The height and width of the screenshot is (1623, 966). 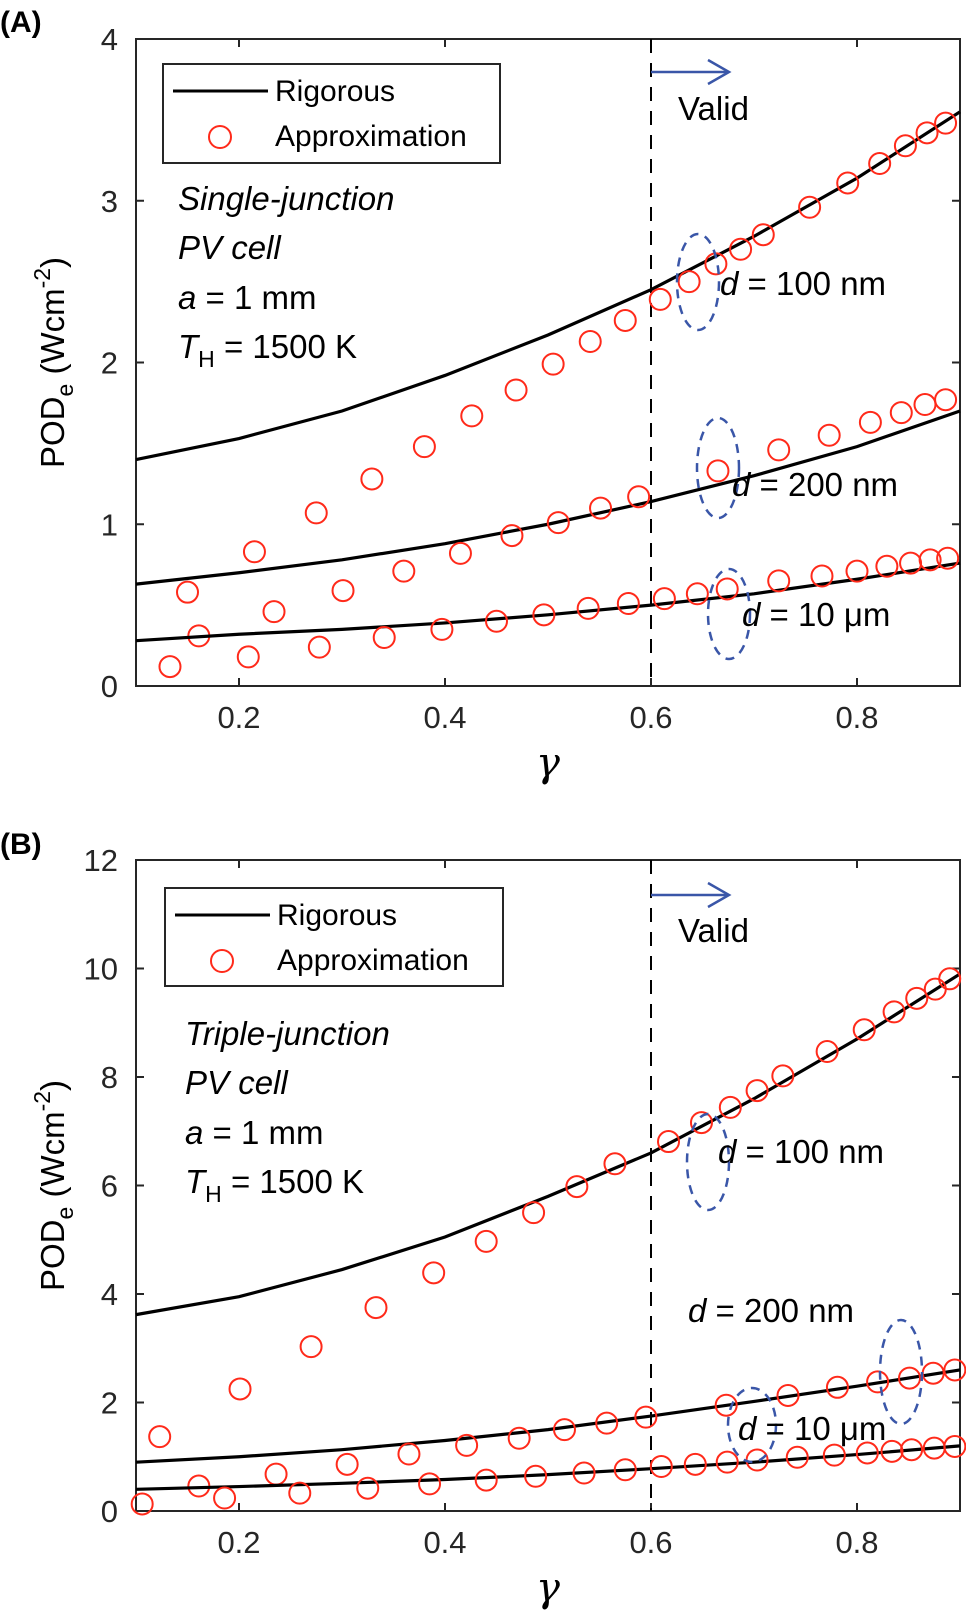 I want to click on y-tick-label: 1, so click(x=109, y=524).